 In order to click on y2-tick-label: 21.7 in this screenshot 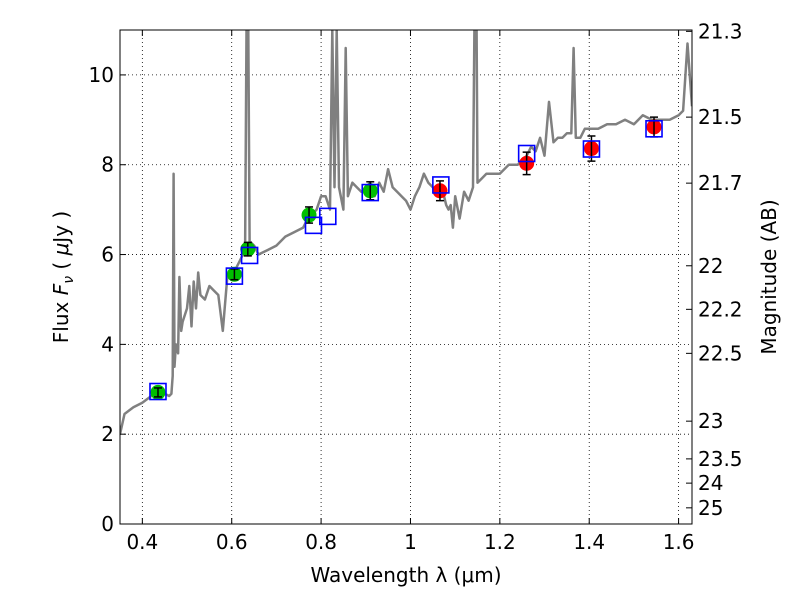, I will do `click(720, 183)`.